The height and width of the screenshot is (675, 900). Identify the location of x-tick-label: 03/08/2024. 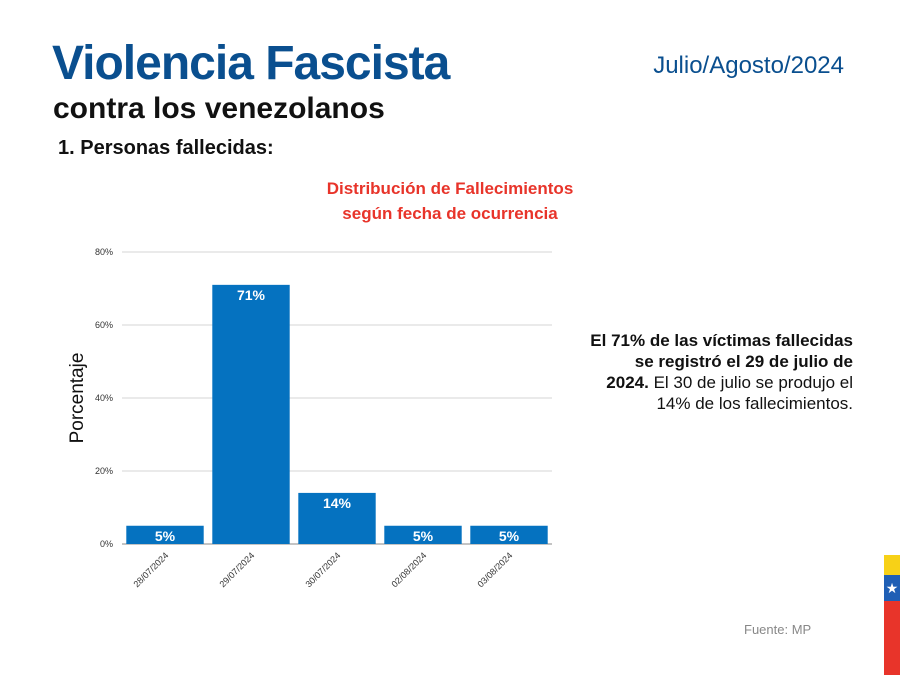
(494, 569).